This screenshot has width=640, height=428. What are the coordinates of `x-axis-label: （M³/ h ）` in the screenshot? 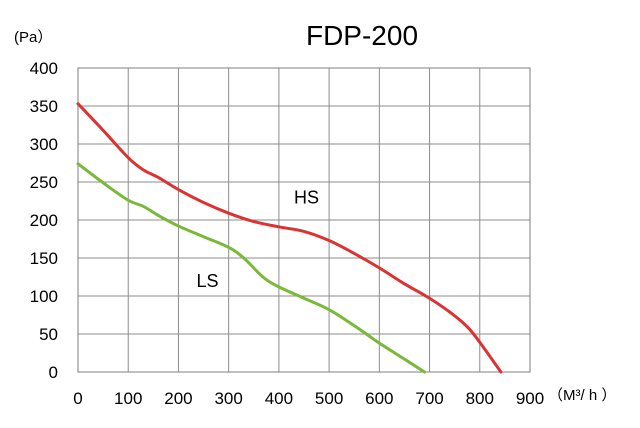 It's located at (582, 395).